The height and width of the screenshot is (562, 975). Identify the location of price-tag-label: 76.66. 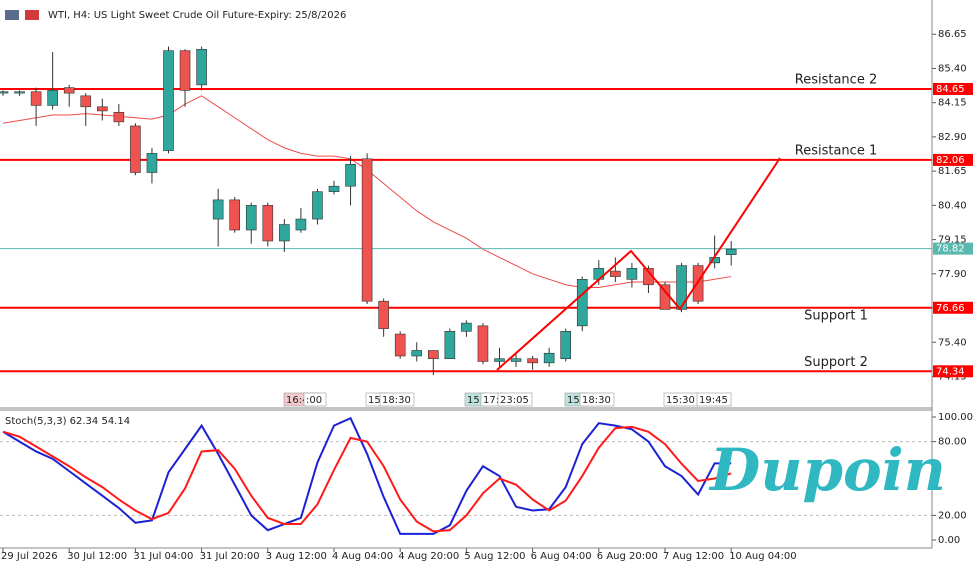
(950, 308).